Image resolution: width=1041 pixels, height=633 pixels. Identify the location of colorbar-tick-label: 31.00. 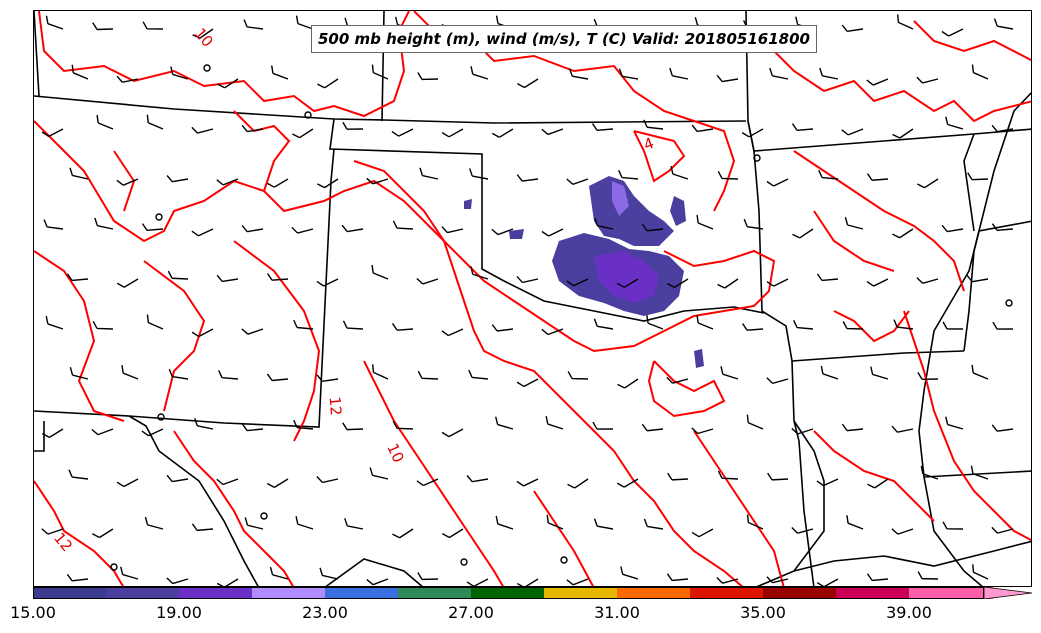
(617, 612).